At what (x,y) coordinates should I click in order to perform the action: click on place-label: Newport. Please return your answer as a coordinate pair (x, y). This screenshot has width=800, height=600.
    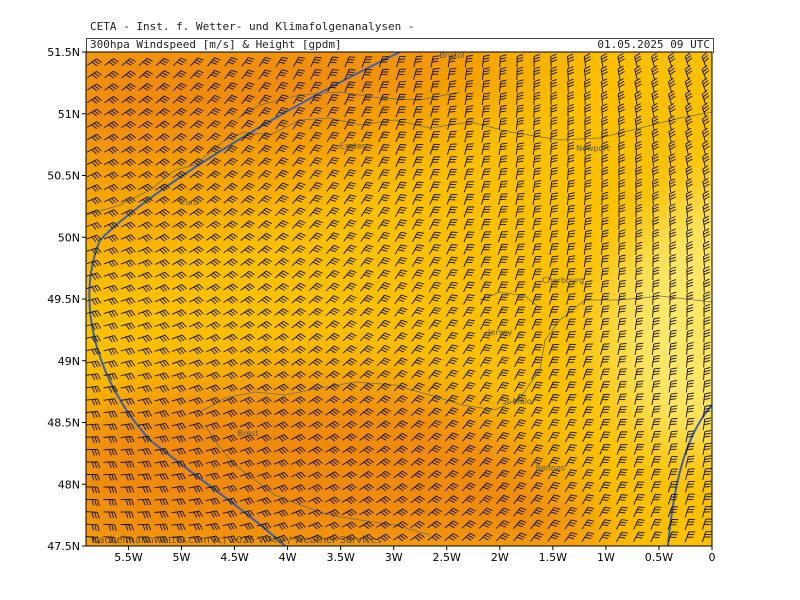
    Looking at the image, I should click on (593, 148).